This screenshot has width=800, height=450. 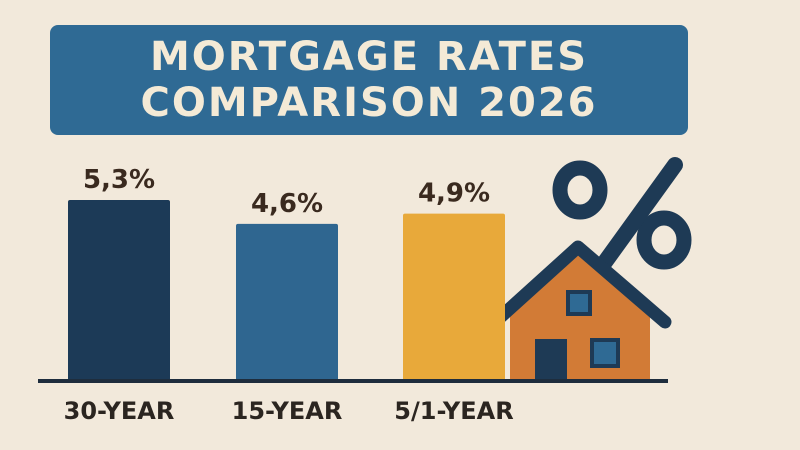 I want to click on x-tick-label: 30-YEAR, so click(x=119, y=411).